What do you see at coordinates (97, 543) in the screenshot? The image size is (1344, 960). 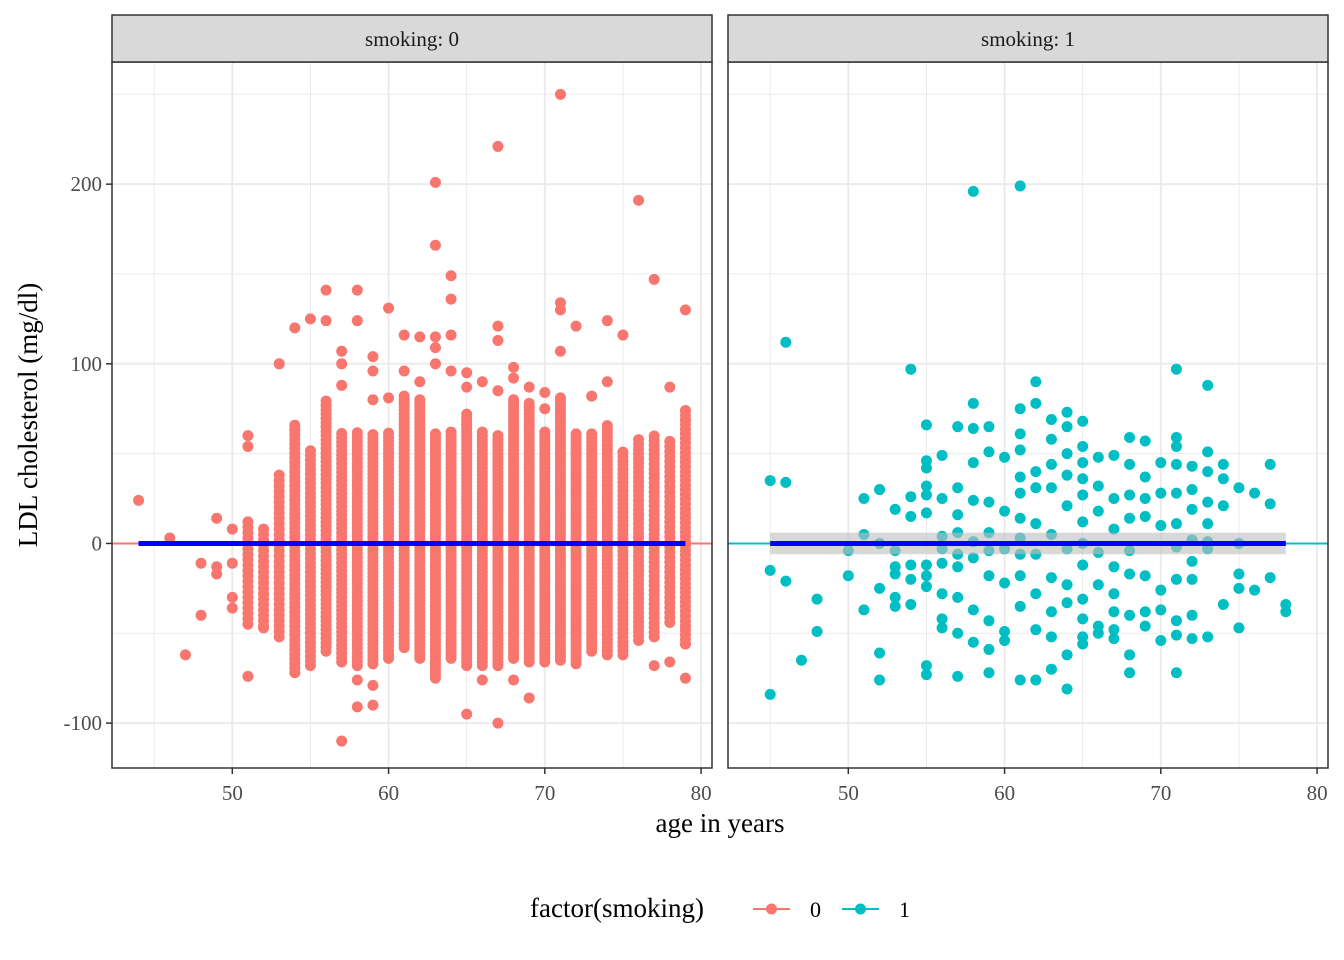 I see `y-tick-label: 0` at bounding box center [97, 543].